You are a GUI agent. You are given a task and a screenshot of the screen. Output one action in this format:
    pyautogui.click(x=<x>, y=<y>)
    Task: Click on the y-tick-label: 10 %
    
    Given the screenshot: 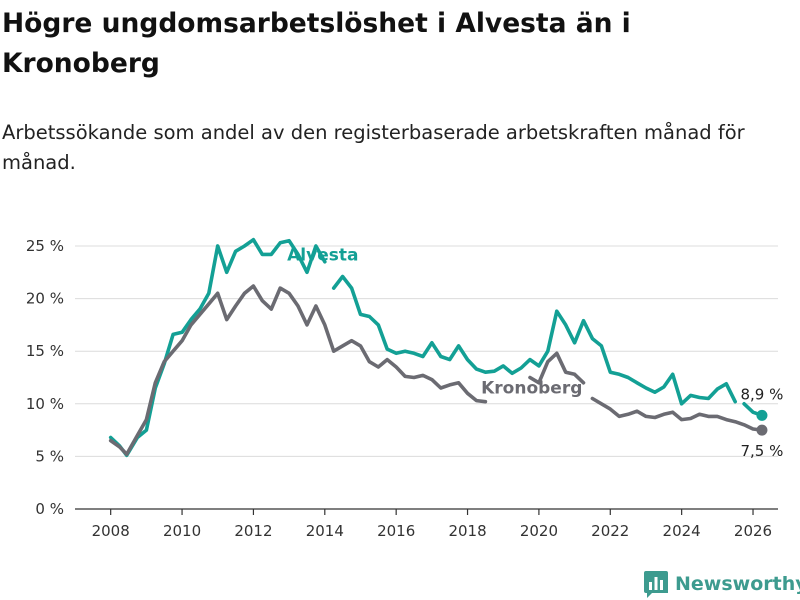 What is the action you would take?
    pyautogui.click(x=45, y=404)
    